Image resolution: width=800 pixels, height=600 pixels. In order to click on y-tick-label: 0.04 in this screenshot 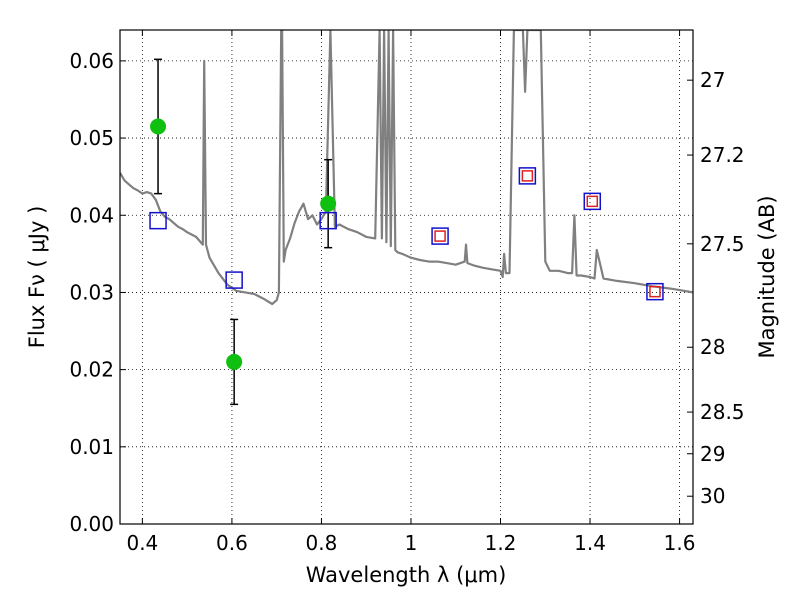, I will do `click(91, 215)`.